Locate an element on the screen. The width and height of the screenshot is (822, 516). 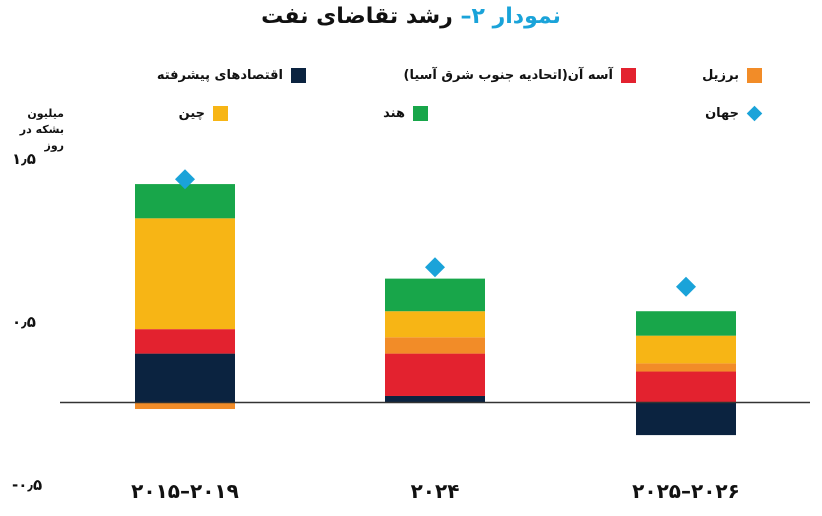
chart-title-main: رشد تقاضای نفت is located at coordinates (357, 16).